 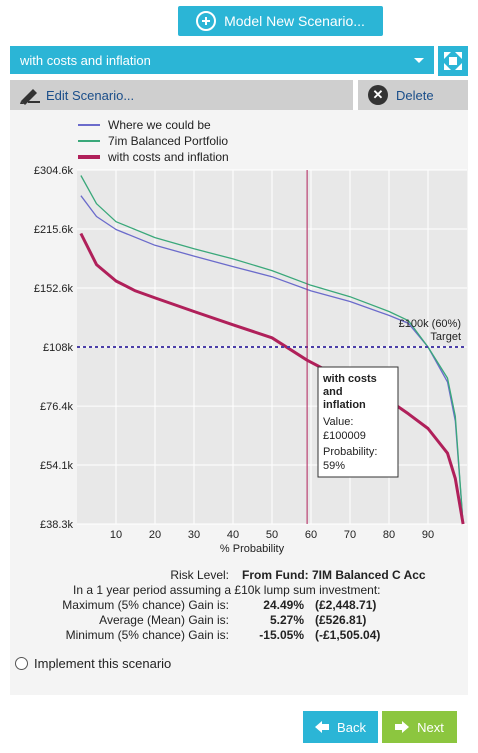 What do you see at coordinates (281, 635) in the screenshot?
I see `min-gain-pct: -15.05%` at bounding box center [281, 635].